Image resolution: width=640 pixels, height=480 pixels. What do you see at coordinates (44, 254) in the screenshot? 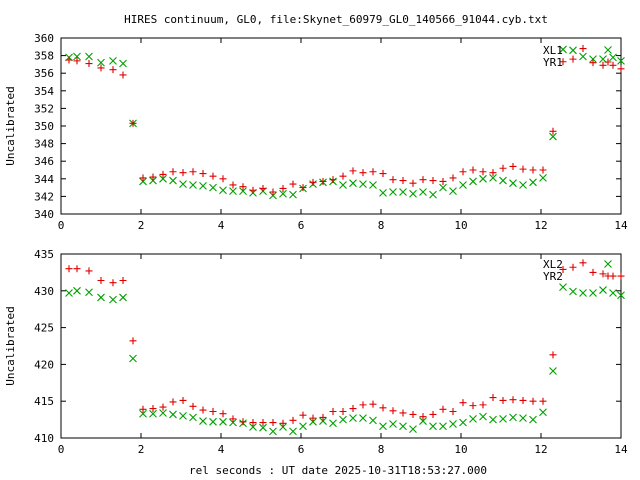
I see `y-tick-label: 435` at bounding box center [44, 254].